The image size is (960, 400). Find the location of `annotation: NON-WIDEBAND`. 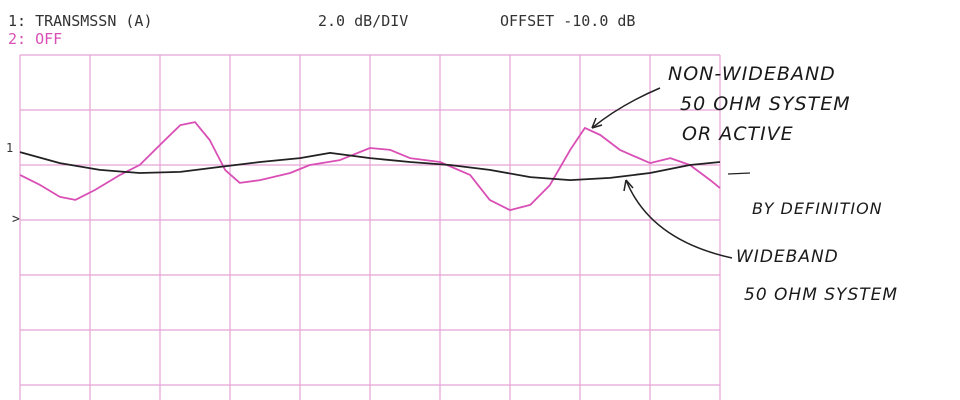

annotation: NON-WIDEBAND is located at coordinates (752, 74).